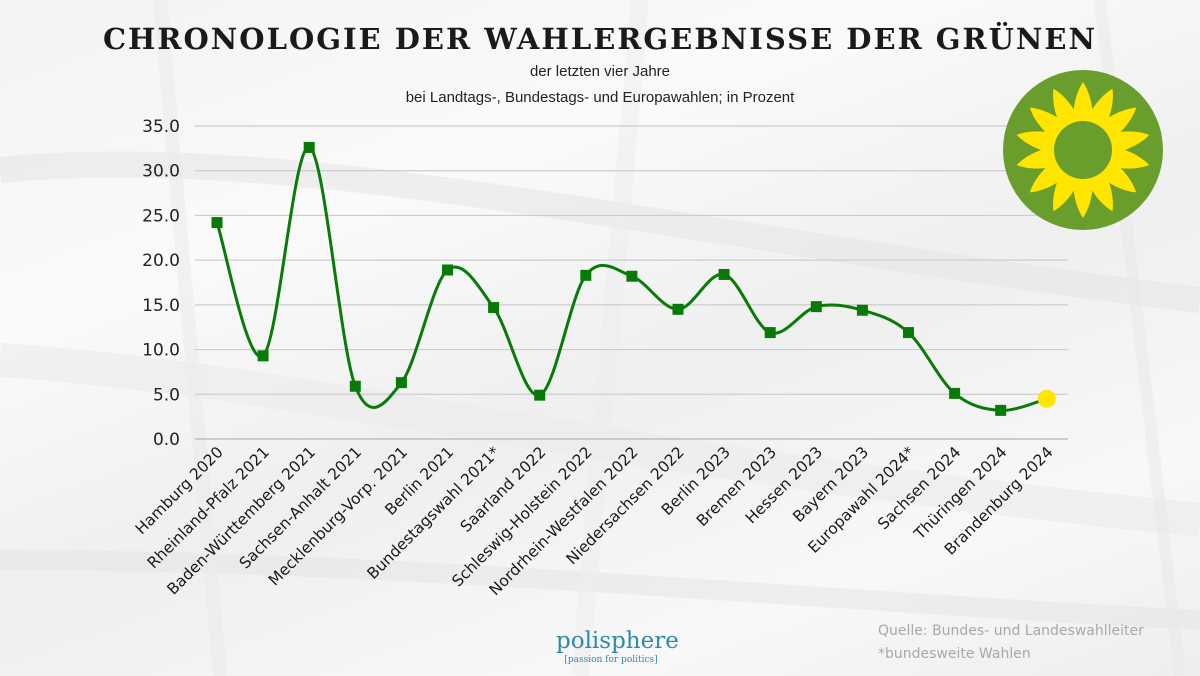 Image resolution: width=1200 pixels, height=676 pixels. I want to click on brand-name: polisphere, so click(617, 641).